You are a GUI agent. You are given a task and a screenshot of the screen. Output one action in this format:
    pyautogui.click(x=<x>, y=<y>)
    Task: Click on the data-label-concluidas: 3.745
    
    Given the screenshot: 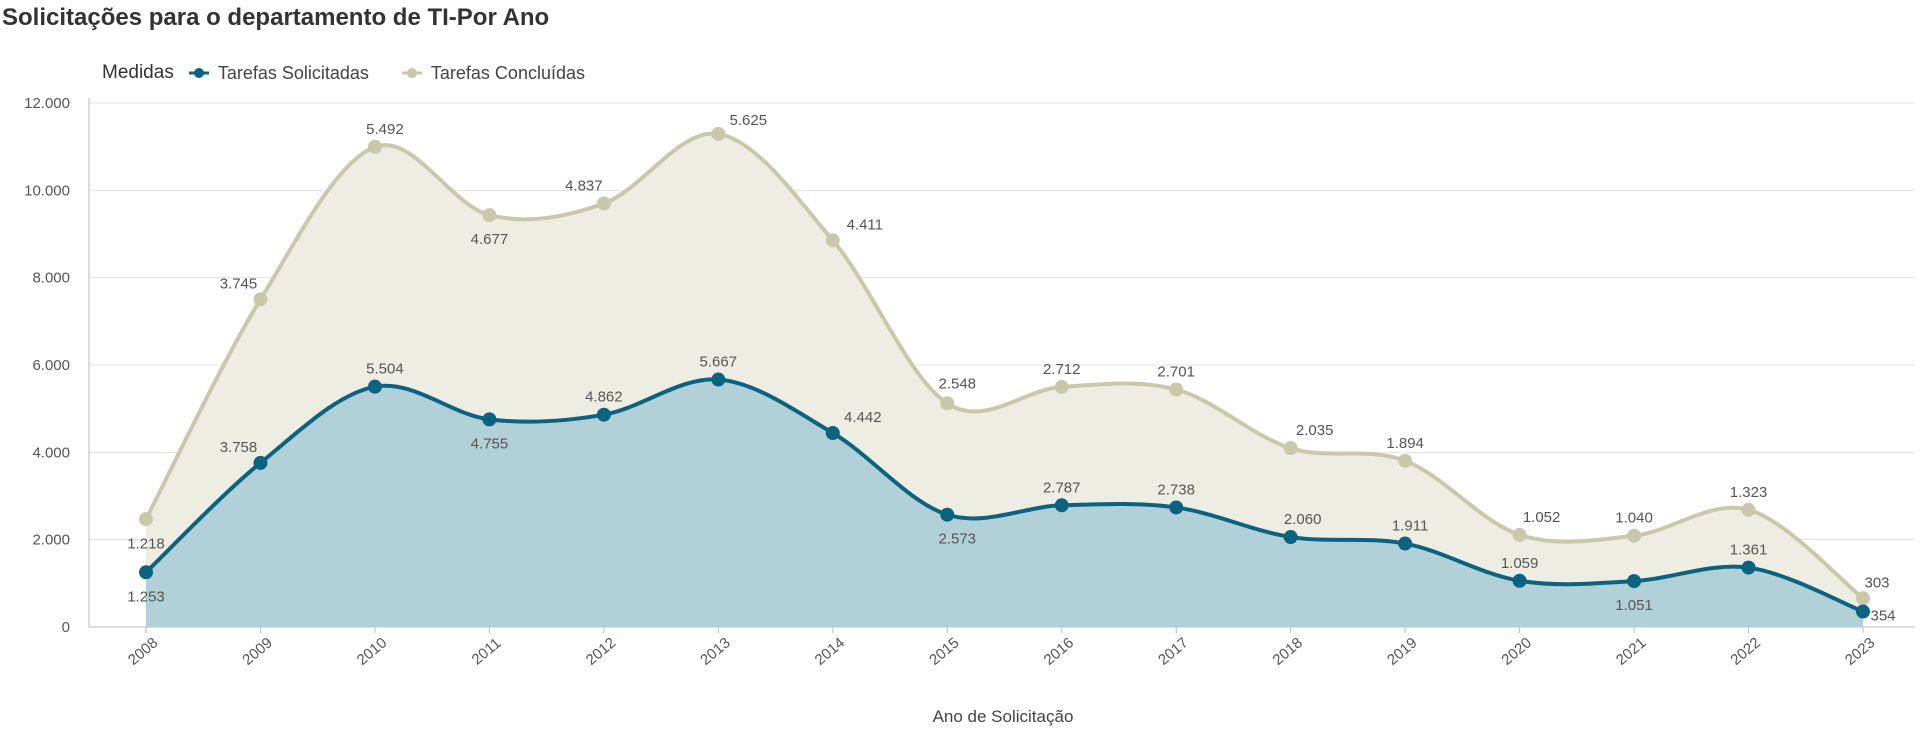 What is the action you would take?
    pyautogui.click(x=239, y=283)
    